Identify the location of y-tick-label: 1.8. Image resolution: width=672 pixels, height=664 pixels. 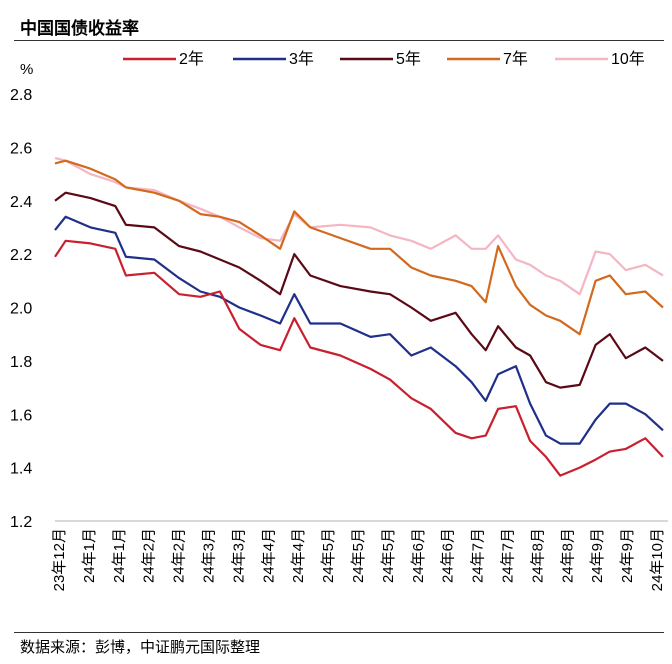
(21, 362).